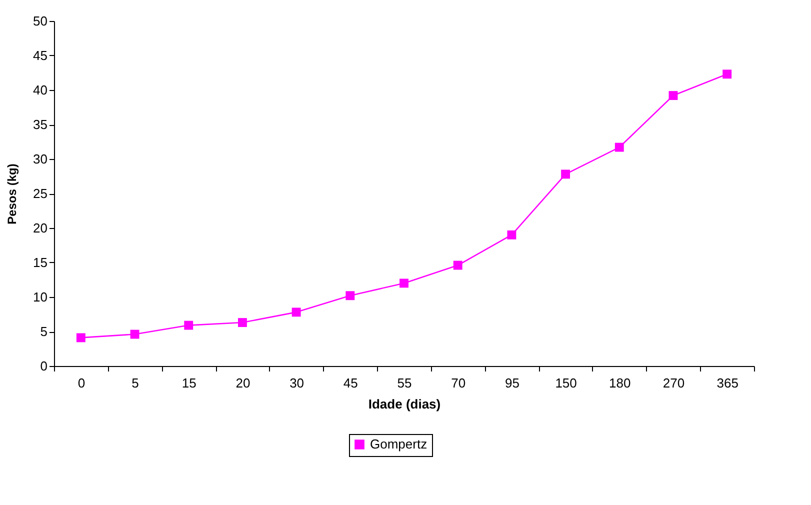 The width and height of the screenshot is (811, 505). Describe the element at coordinates (44, 366) in the screenshot. I see `y-tick-label: 0` at that location.